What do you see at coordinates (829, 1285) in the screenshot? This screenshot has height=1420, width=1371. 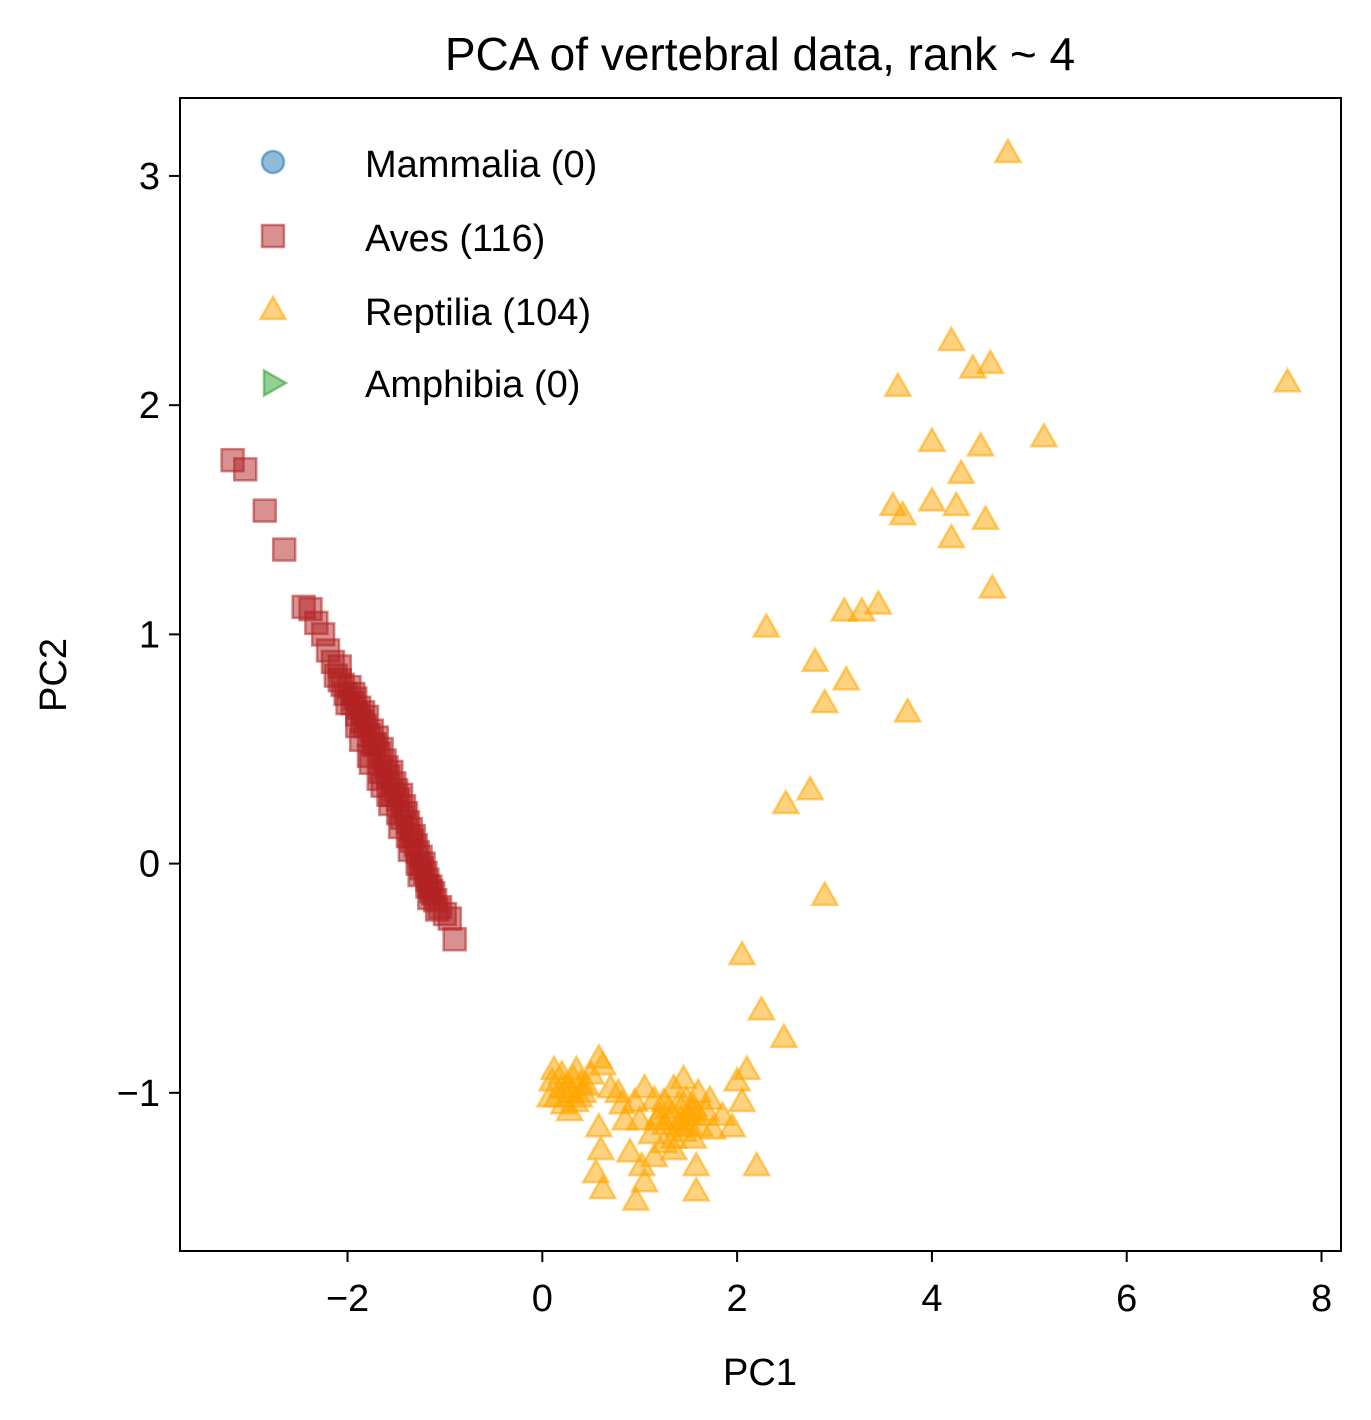 I see `x-axis-ticks: −2 0 2 4 6 8` at bounding box center [829, 1285].